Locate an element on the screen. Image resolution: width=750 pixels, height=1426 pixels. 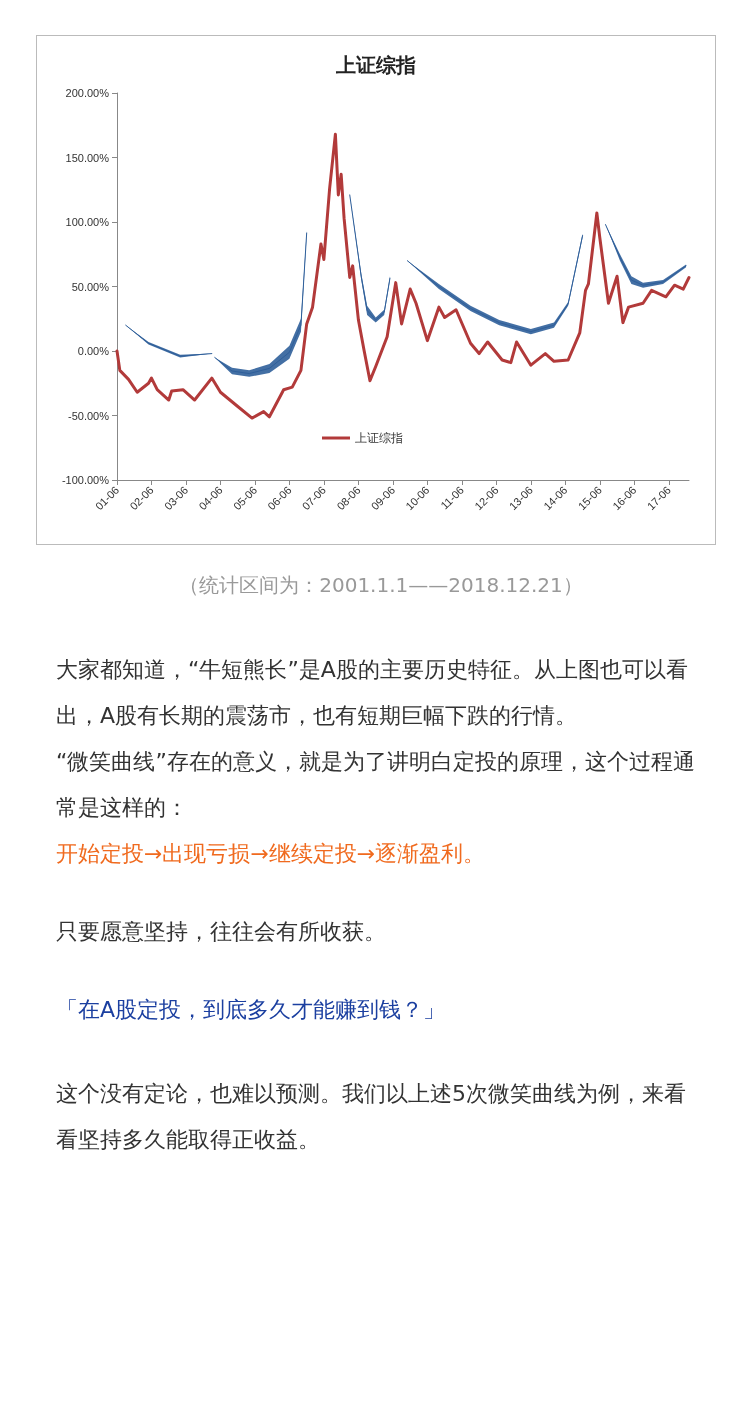
y-tick-label: 100.00% is located at coordinates (87, 222).